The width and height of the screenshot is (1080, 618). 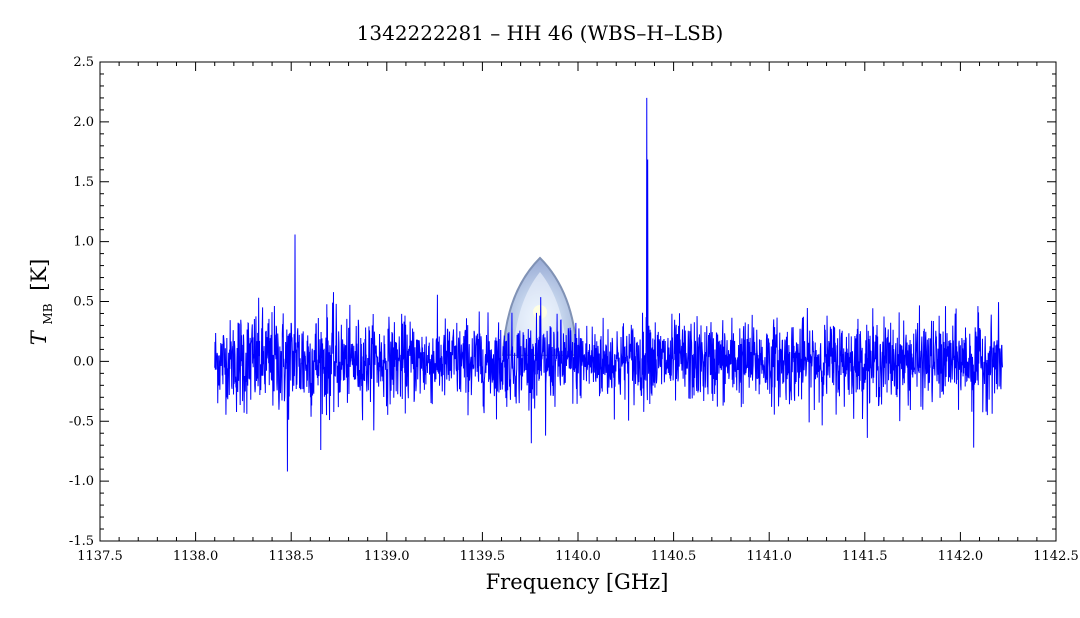 What do you see at coordinates (48, 313) in the screenshot?
I see `y-axis-subscript: MB` at bounding box center [48, 313].